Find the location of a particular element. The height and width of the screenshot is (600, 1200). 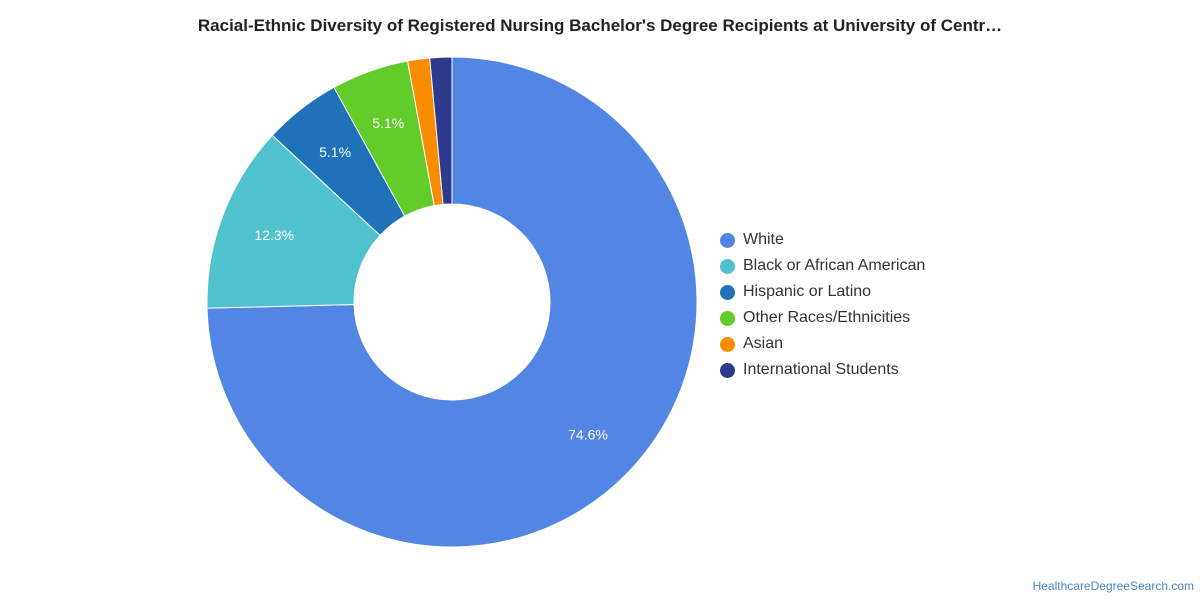

slice-black-or-african-american is located at coordinates (293, 221).